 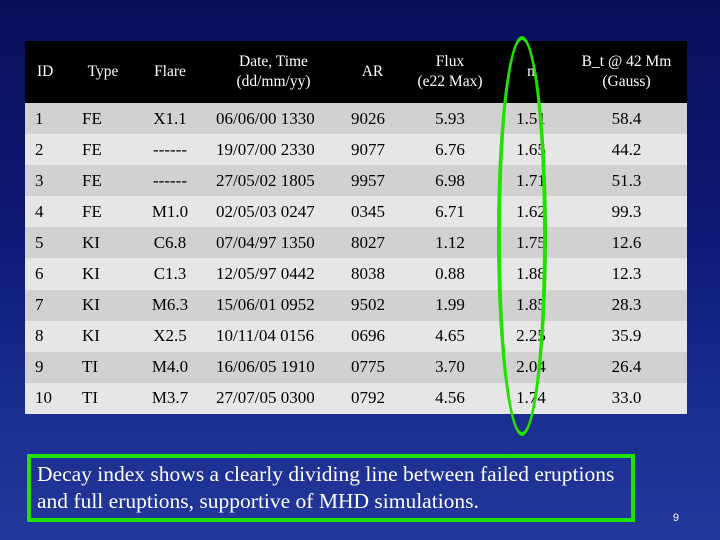 I want to click on table-row: 5 KI C6.8 07/04/97 1350 8027 1.12 1.75 12.6, so click(x=356, y=243).